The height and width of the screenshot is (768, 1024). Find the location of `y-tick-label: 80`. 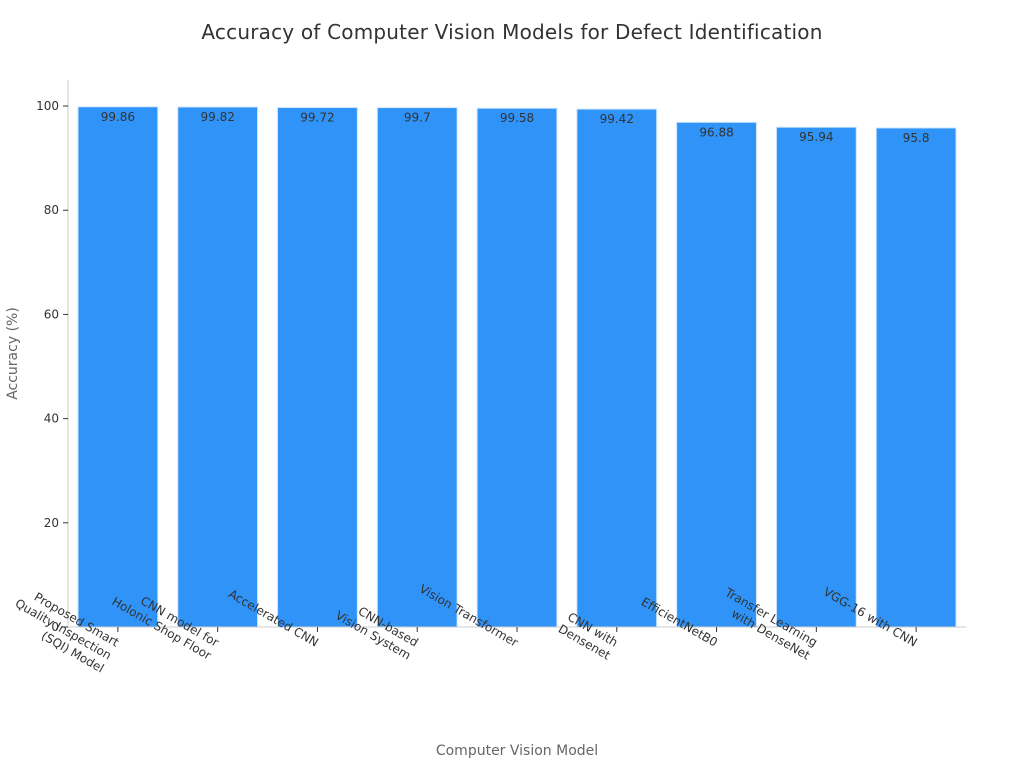

y-tick-label: 80 is located at coordinates (51, 210).